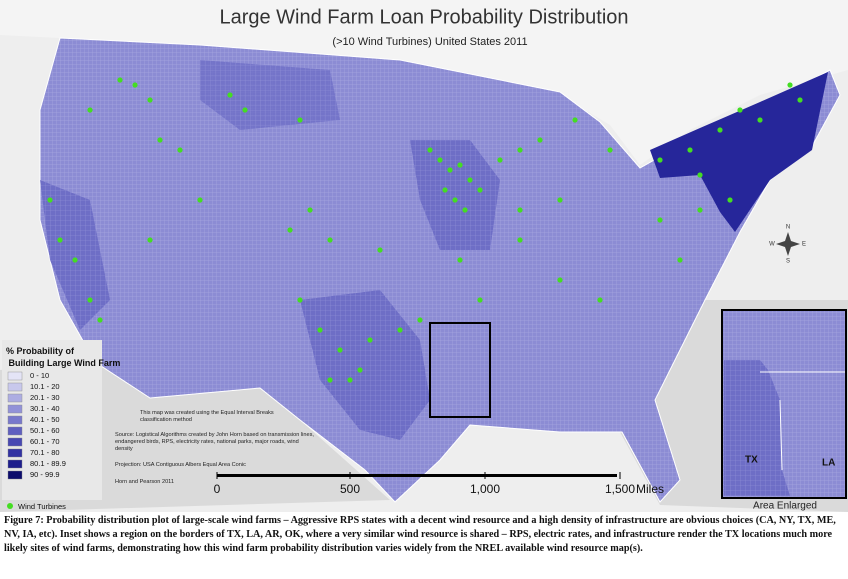  I want to click on note: Horn and Pearson 2011, so click(144, 482).